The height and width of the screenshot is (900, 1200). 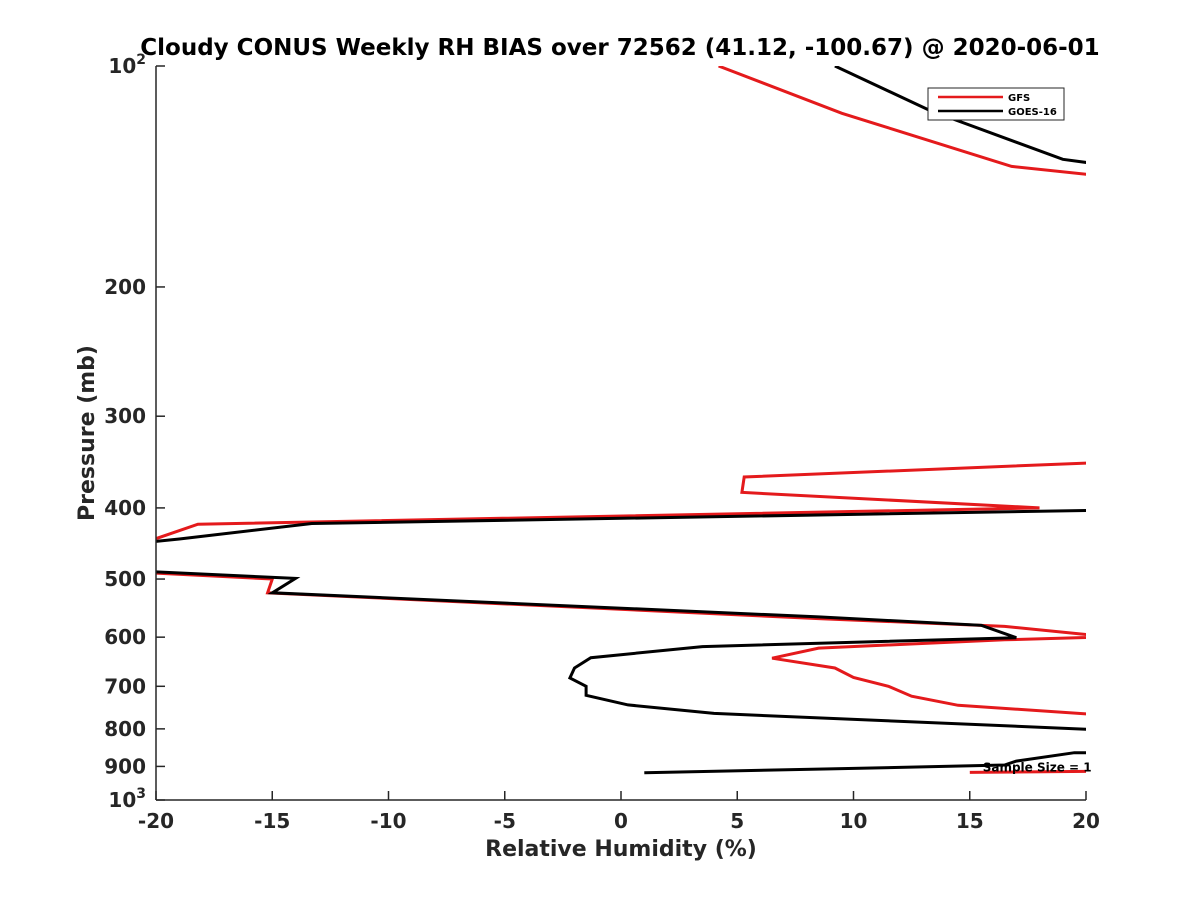 What do you see at coordinates (854, 821) in the screenshot?
I see `x-tick-label: 10` at bounding box center [854, 821].